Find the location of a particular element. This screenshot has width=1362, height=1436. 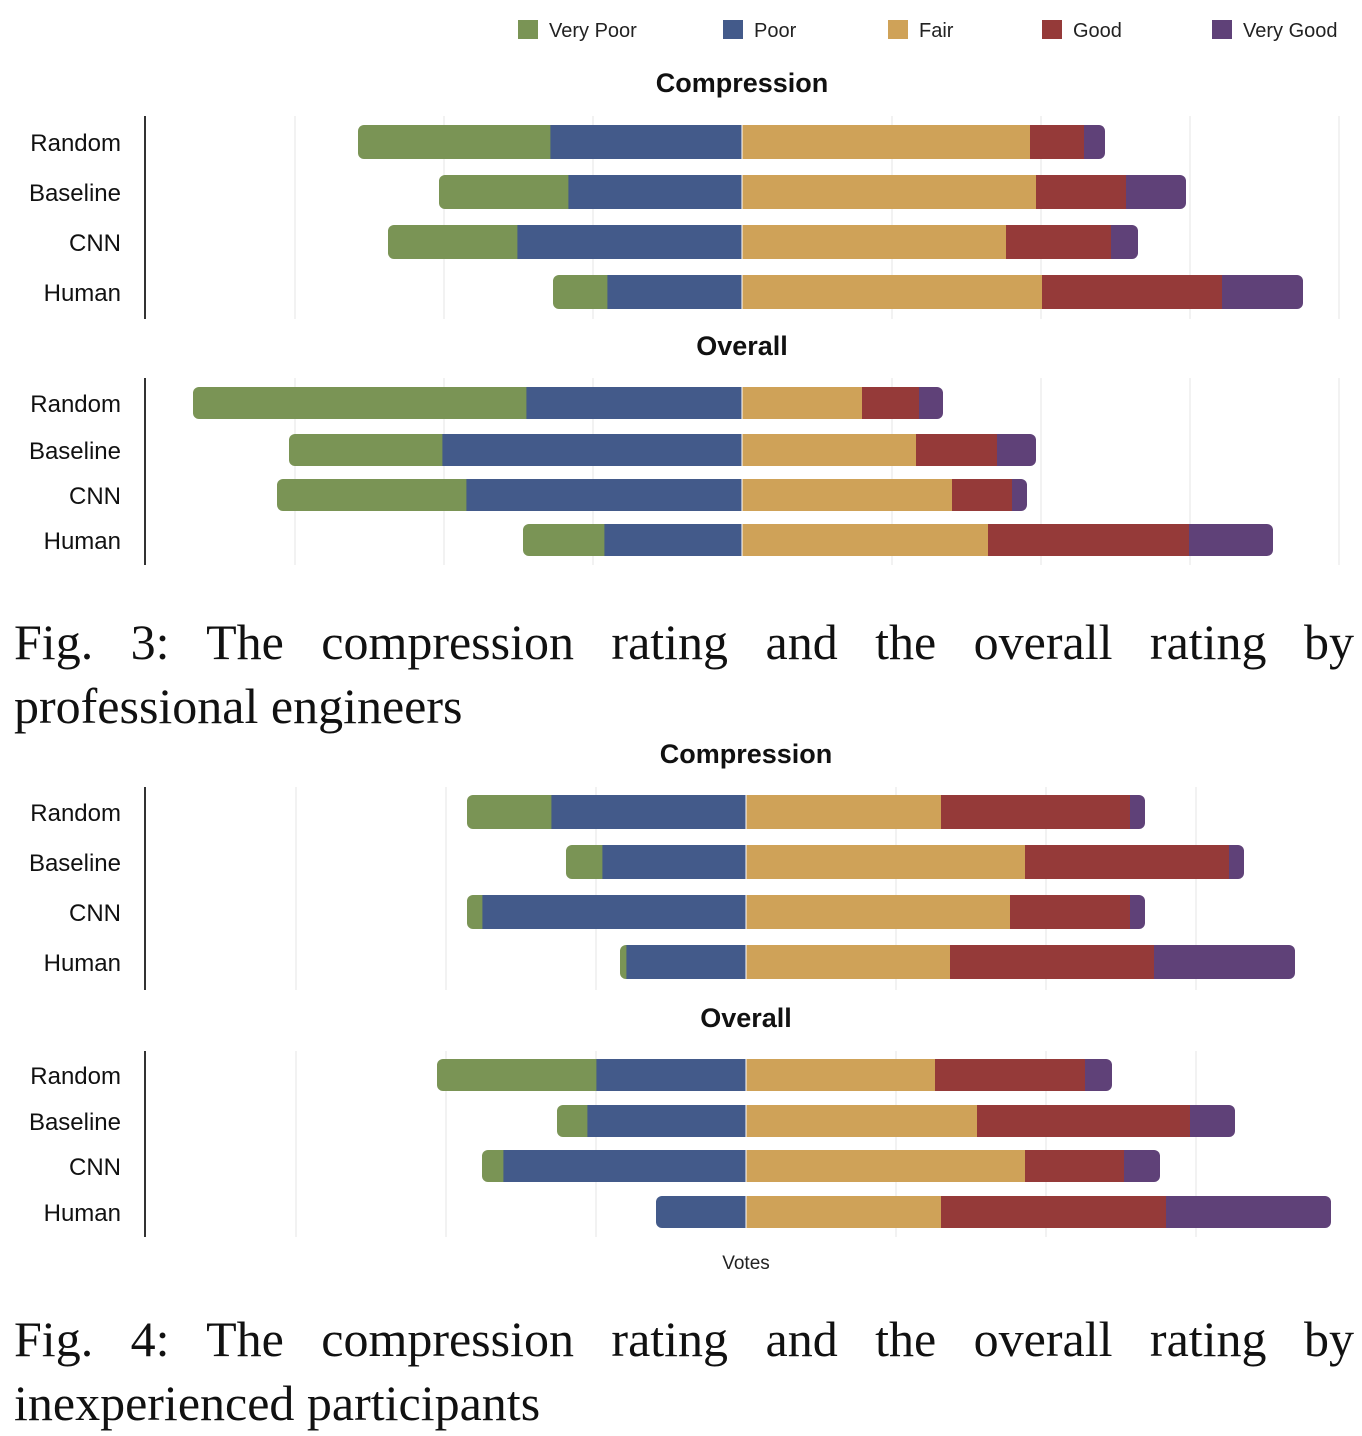

legend-label: Fair is located at coordinates (936, 31).